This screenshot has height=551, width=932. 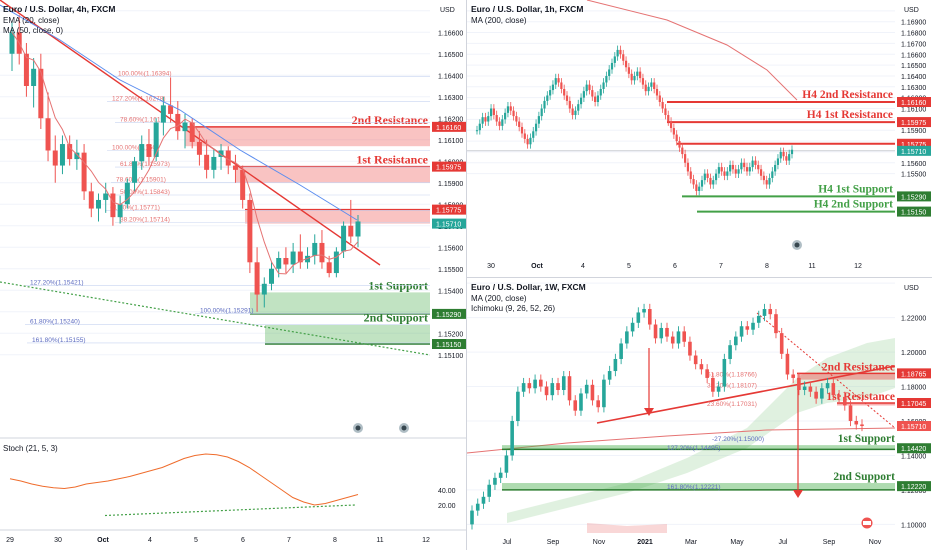 I want to click on w1-price-tick: 1.12000, so click(x=913, y=491).